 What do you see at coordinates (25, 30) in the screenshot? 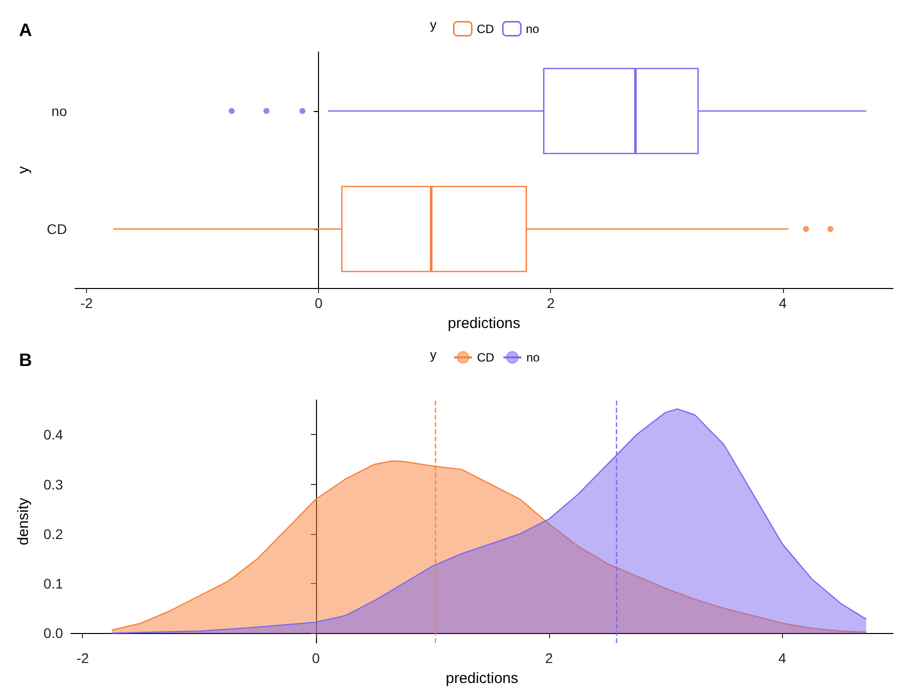
I see `chart-title: A` at bounding box center [25, 30].